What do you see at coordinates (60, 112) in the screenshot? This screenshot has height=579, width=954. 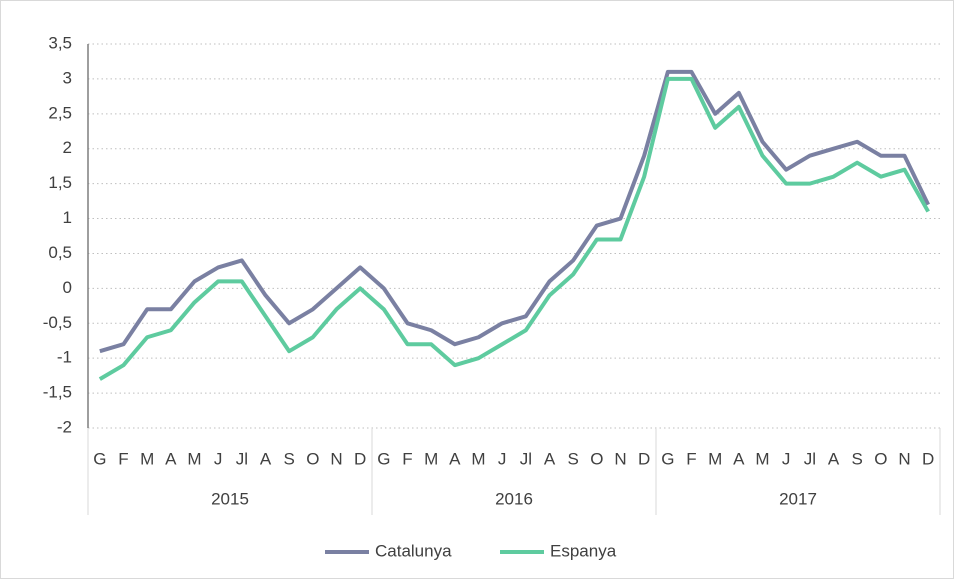 I see `y-tick-label: 2,5` at bounding box center [60, 112].